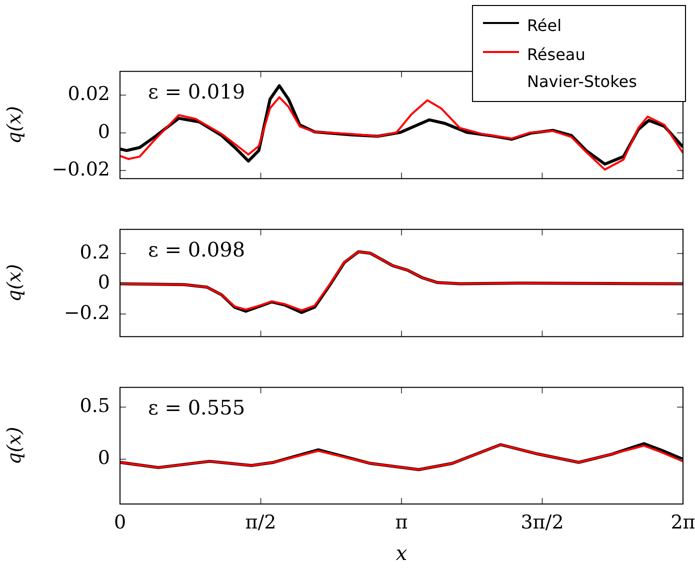 Image resolution: width=695 pixels, height=571 pixels. Describe the element at coordinates (81, 169) in the screenshot. I see `y-tick-label: −0.02` at that location.